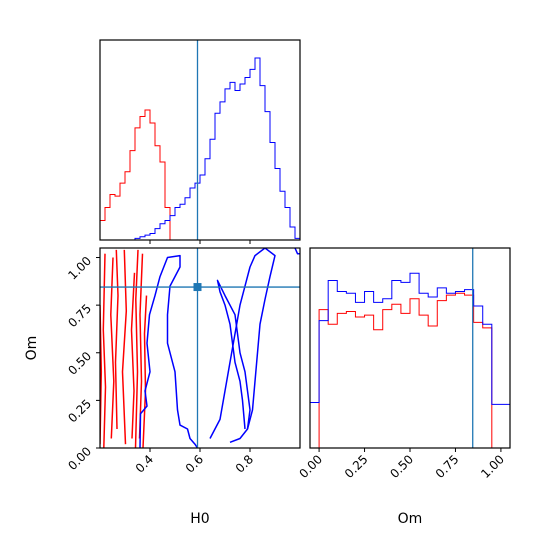 Image resolution: width=550 pixels, height=550 pixels. I want to click on om-histograms, so click(410, 360).